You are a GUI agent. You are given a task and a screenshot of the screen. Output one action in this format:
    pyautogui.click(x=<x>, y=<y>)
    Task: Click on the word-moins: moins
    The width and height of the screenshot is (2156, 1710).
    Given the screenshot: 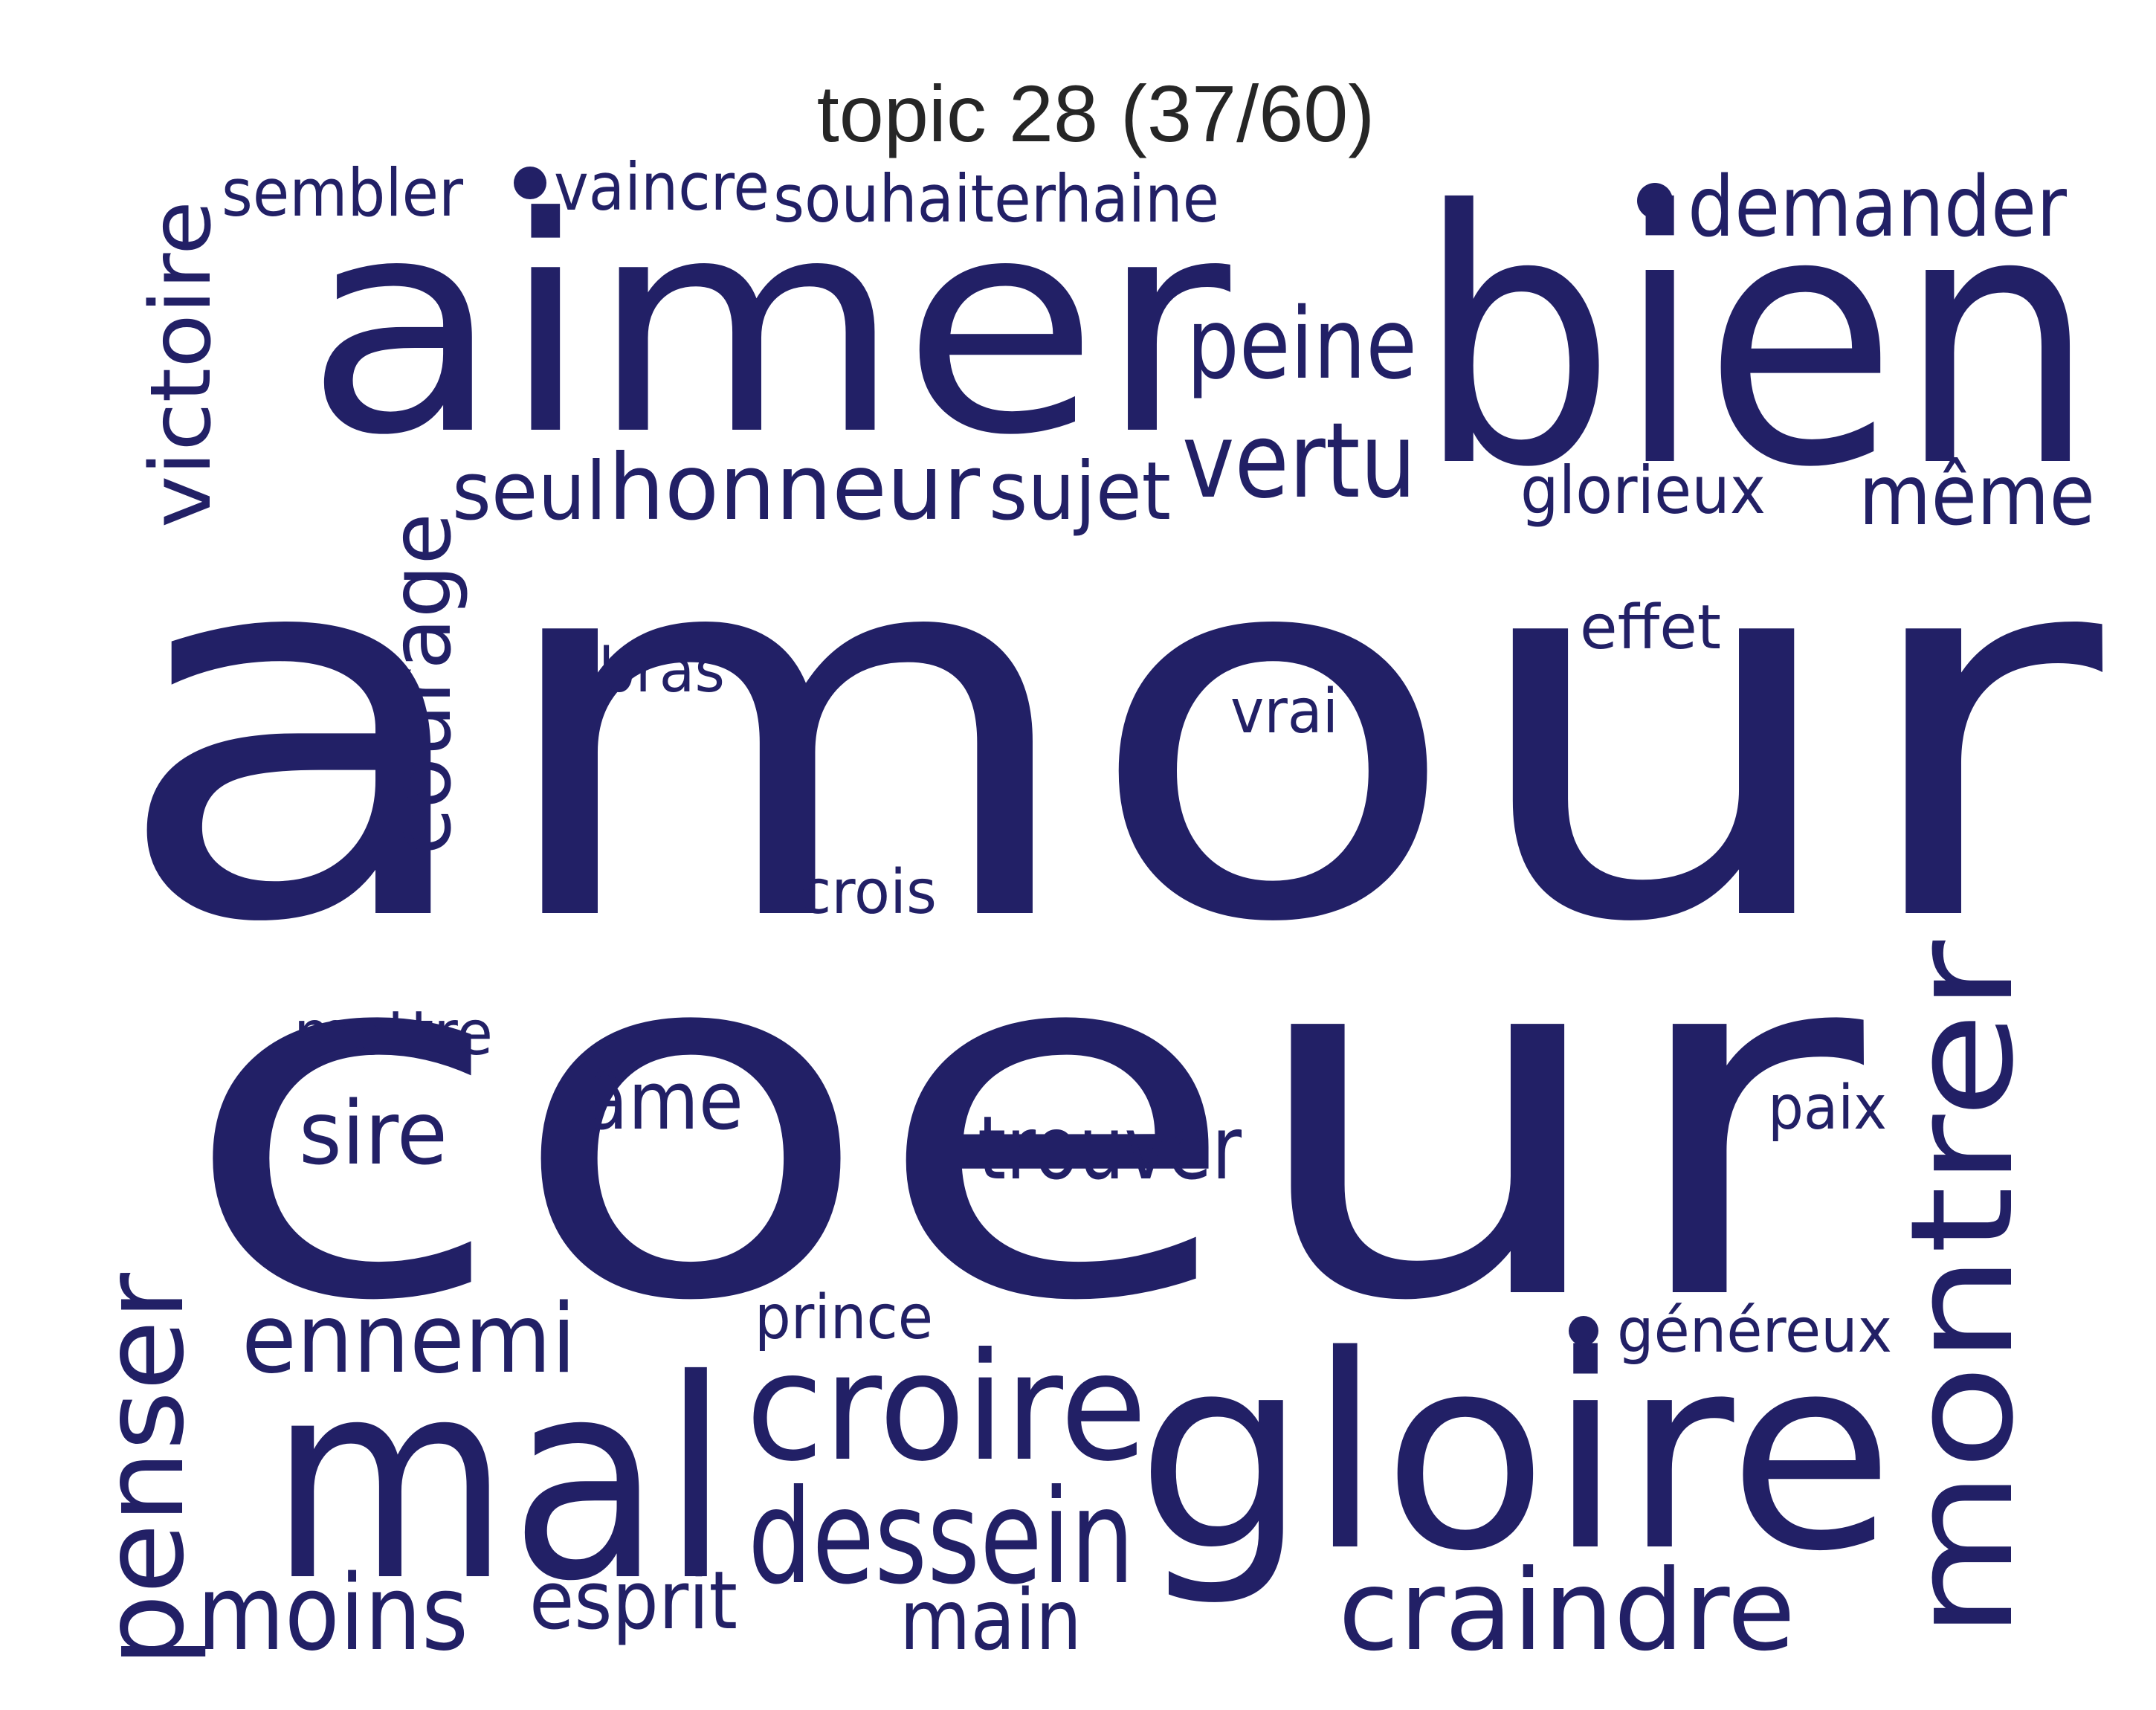 What is the action you would take?
    pyautogui.click(x=332, y=1614)
    